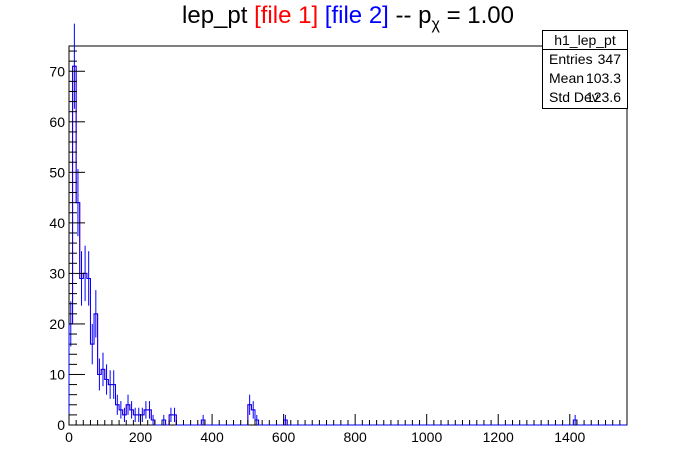 The width and height of the screenshot is (696, 472). I want to click on stats-value: 347, so click(609, 59).